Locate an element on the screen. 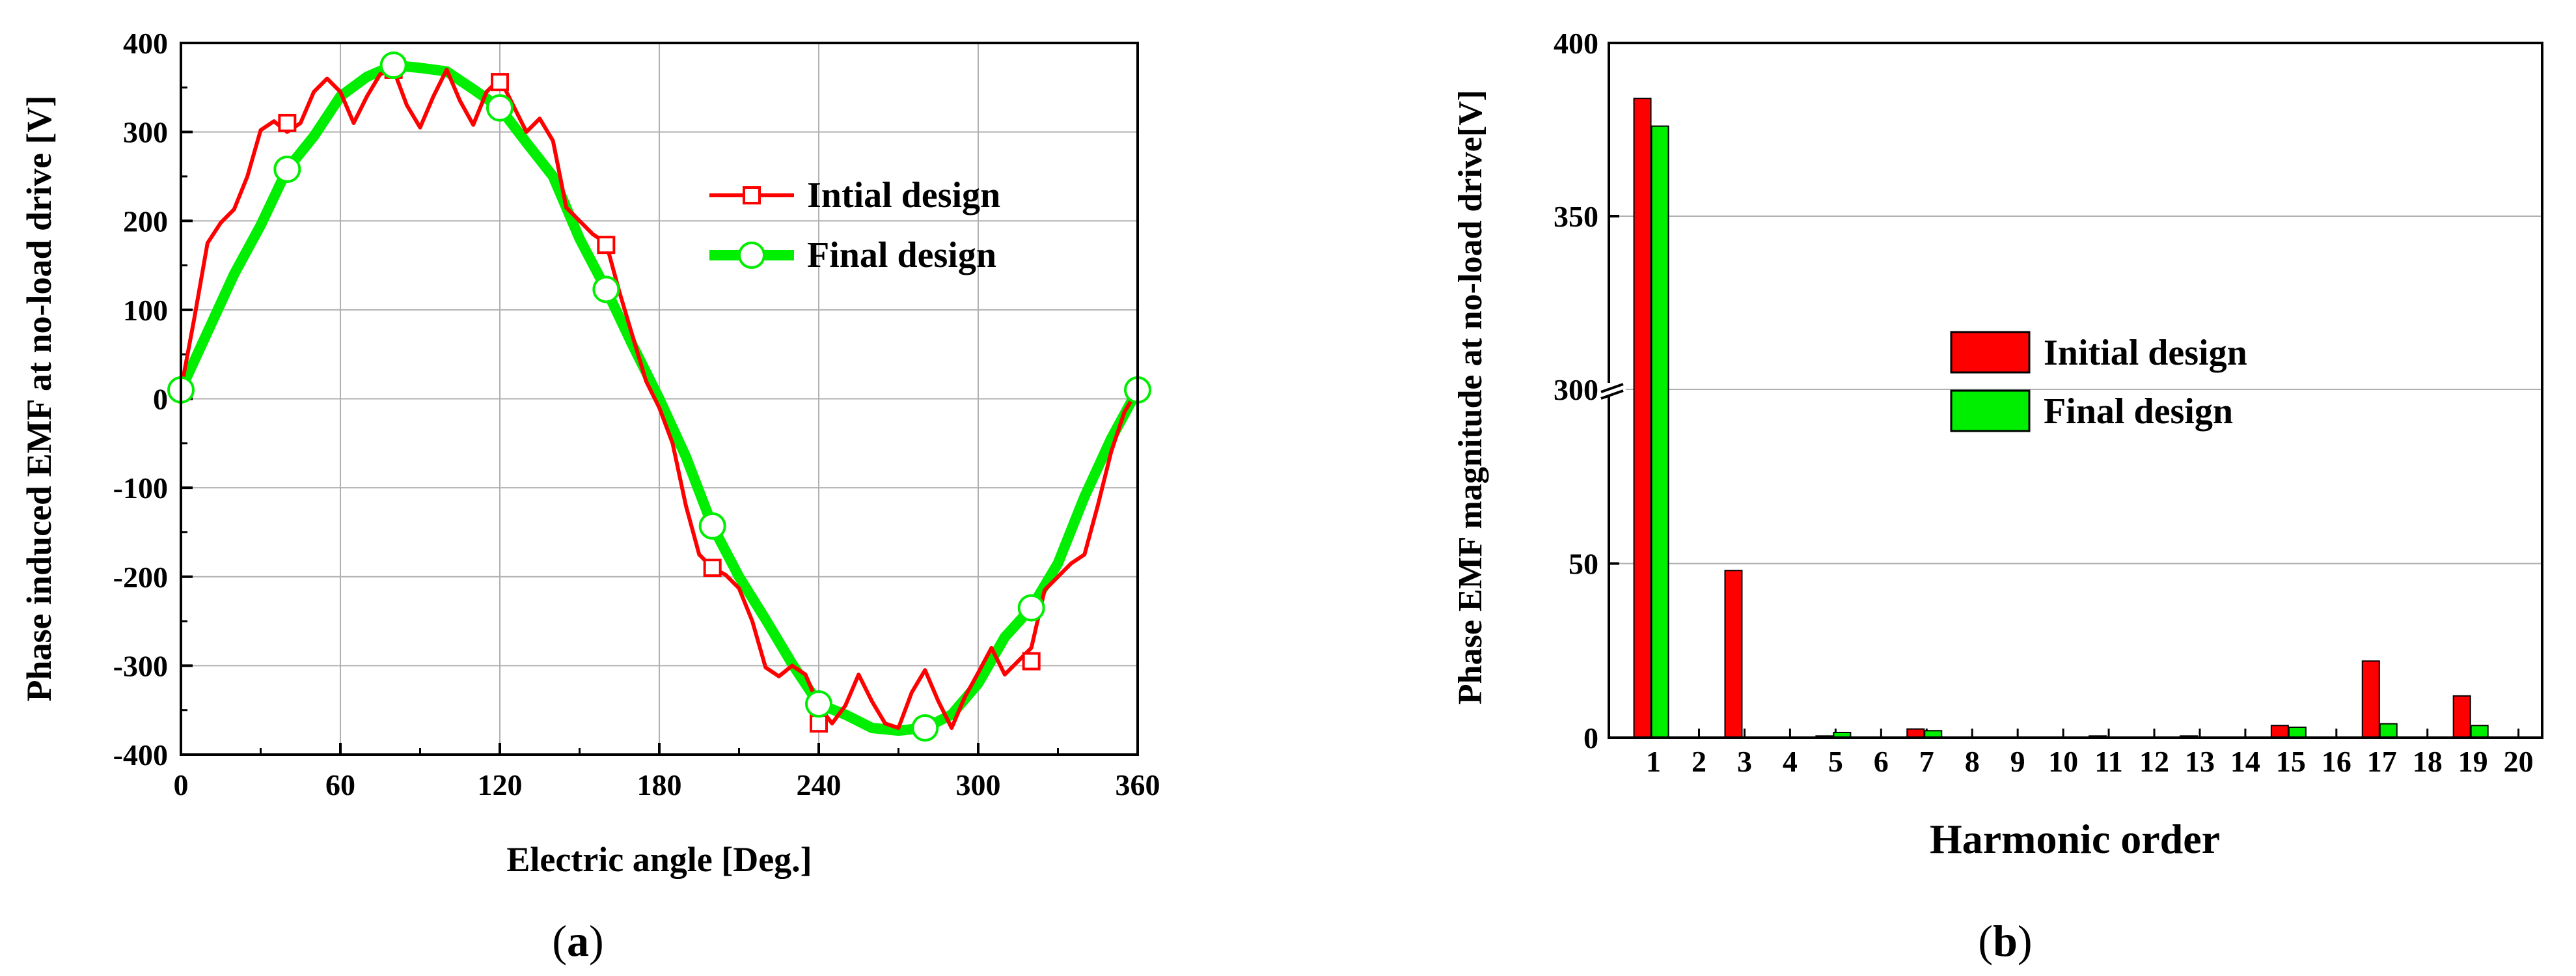  x-tick-label: 18 is located at coordinates (2428, 762).